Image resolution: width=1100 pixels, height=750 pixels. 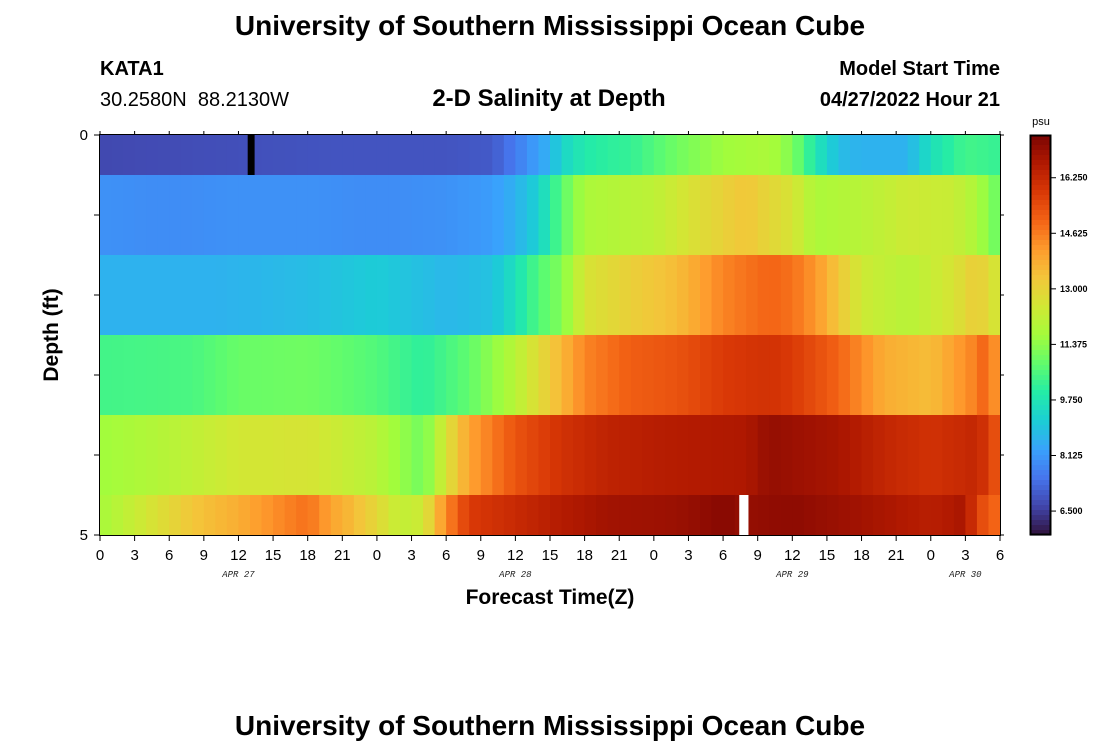 What do you see at coordinates (244, 455) in the screenshot?
I see `heatmap-cell-layer4-col12` at bounding box center [244, 455].